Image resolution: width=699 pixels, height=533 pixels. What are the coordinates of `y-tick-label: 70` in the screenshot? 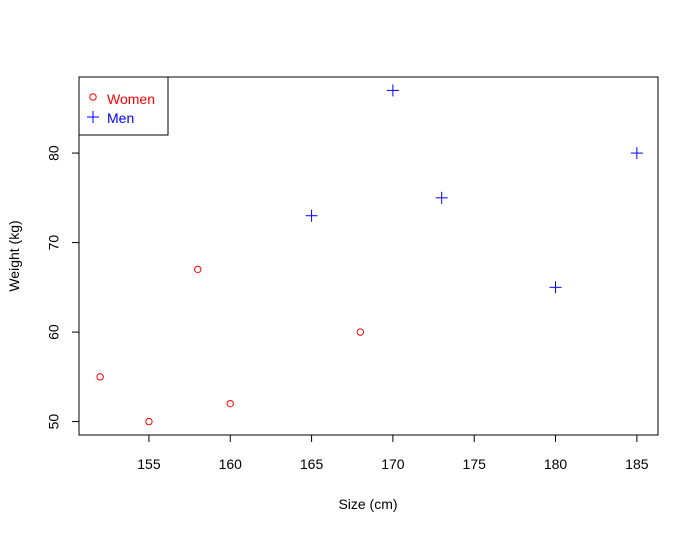 It's located at (54, 243).